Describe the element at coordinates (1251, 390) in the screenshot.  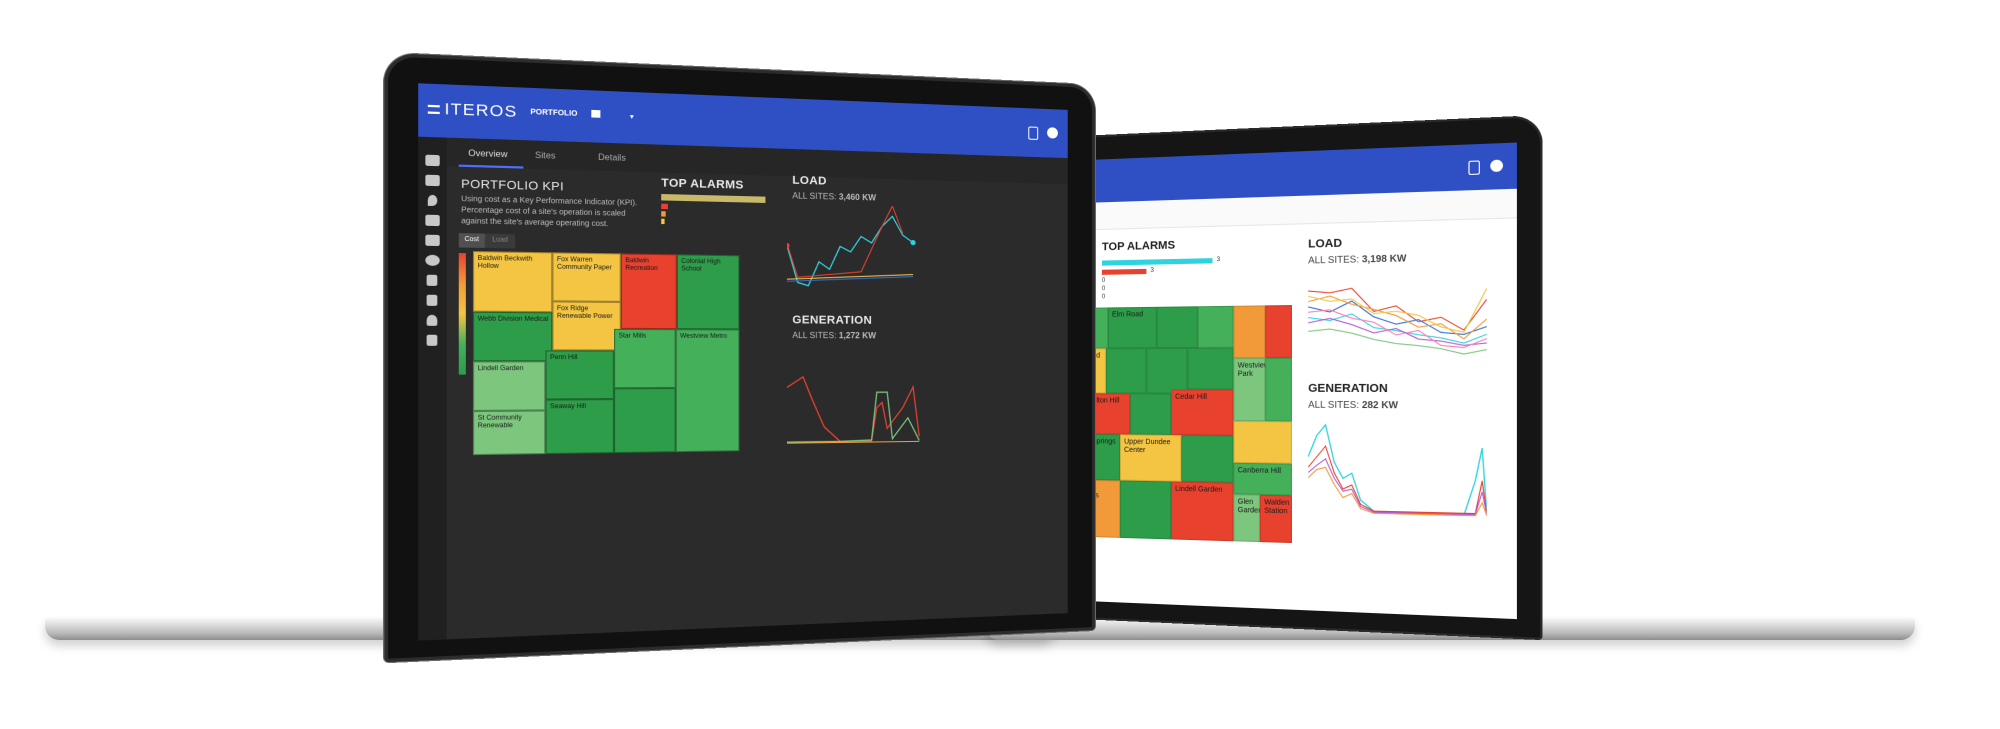
I see `treemap-cell: Westview Park` at that location.